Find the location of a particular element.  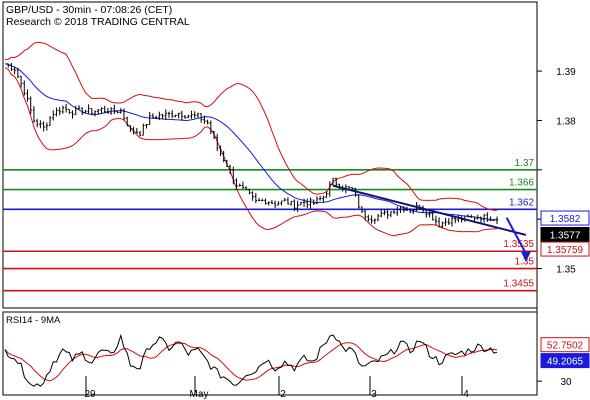

rsi-ma-line is located at coordinates (251, 362).